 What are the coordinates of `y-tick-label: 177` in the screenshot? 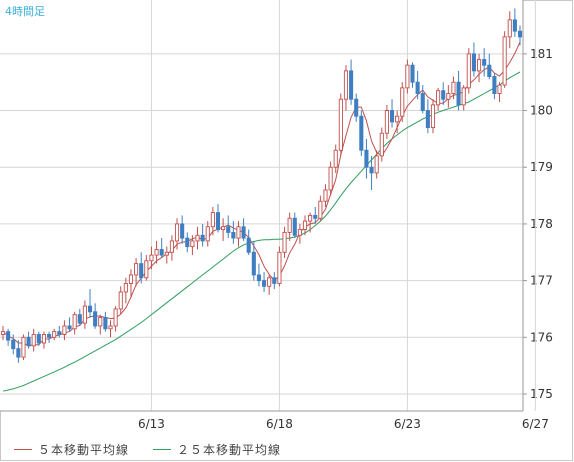 It's located at (541, 281).